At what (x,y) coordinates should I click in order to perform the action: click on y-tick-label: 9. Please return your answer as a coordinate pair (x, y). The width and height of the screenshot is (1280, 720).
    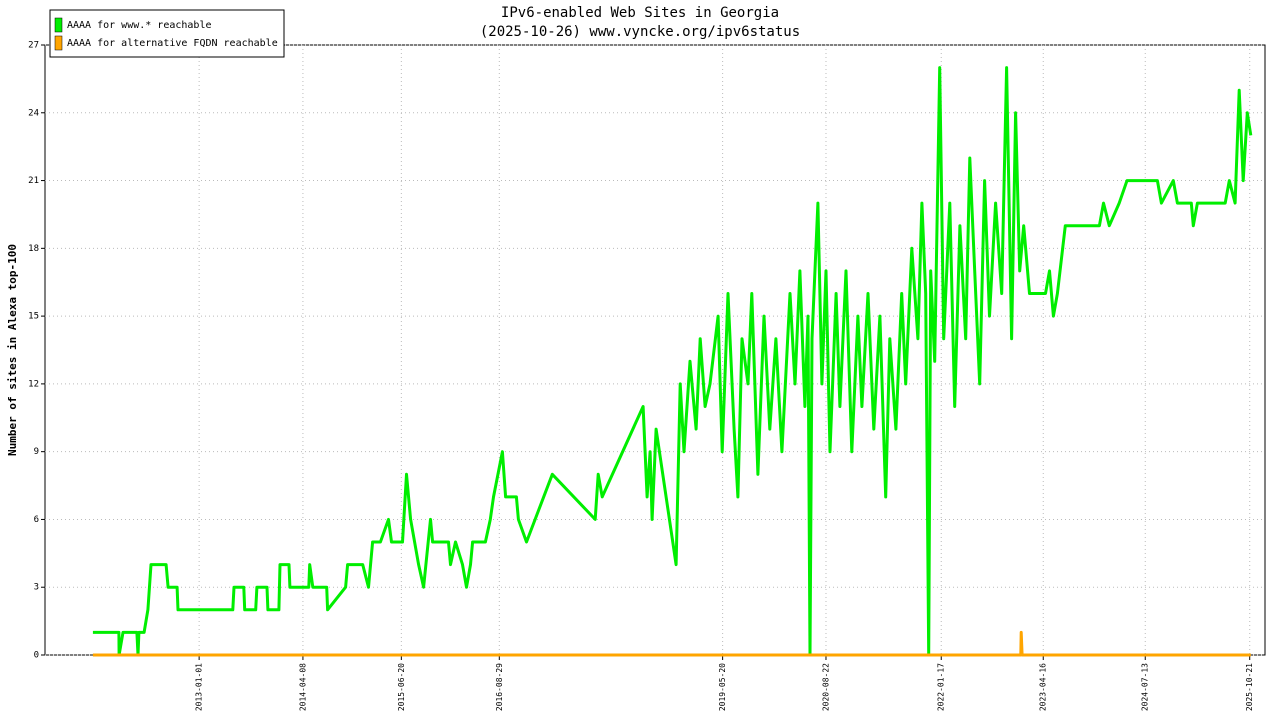
    Looking at the image, I should click on (36, 452).